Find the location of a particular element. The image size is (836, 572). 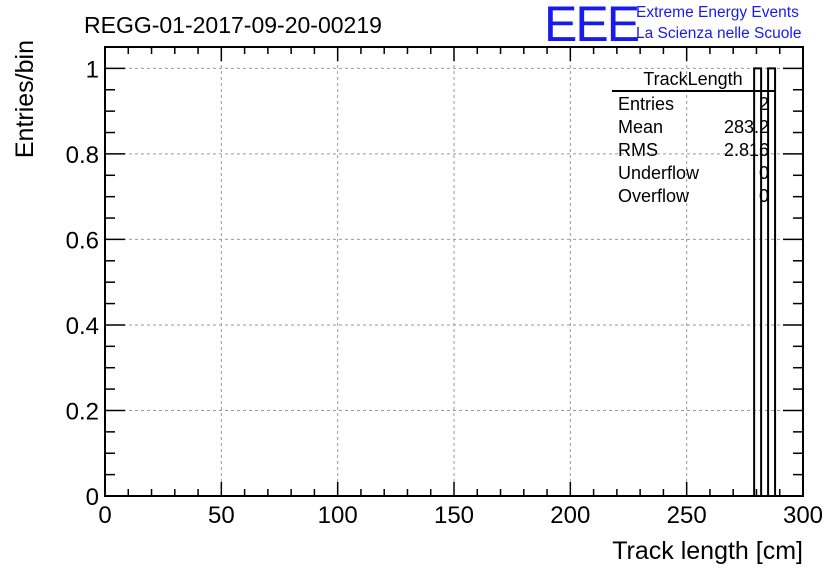

y-tick-label: 0 is located at coordinates (92, 497).